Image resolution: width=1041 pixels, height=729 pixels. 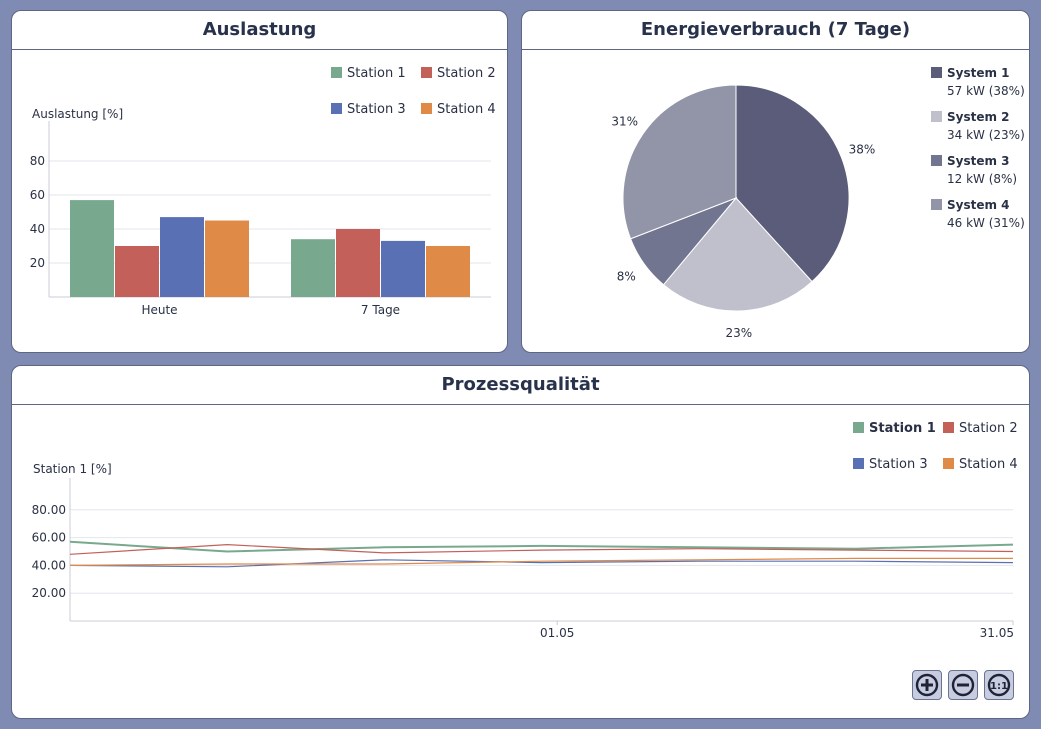 I want to click on zoom-reset-button: 1:1, so click(x=999, y=685).